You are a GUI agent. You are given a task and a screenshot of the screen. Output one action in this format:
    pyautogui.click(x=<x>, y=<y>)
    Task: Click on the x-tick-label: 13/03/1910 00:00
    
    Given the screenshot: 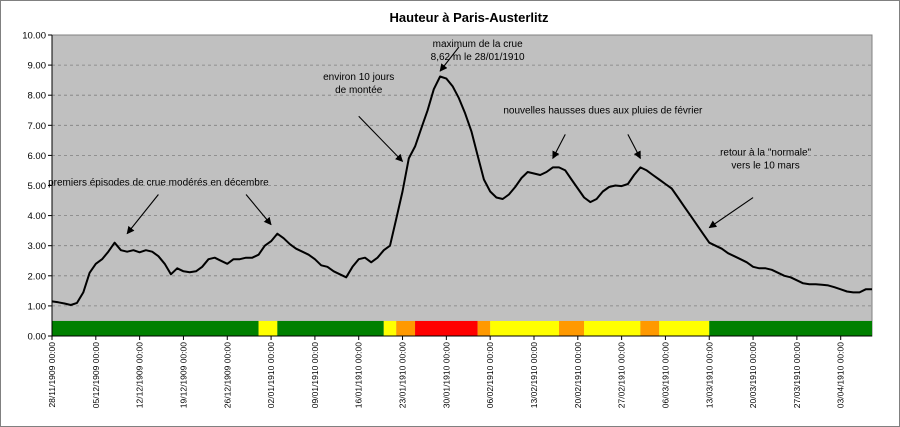 What is the action you would take?
    pyautogui.click(x=709, y=375)
    